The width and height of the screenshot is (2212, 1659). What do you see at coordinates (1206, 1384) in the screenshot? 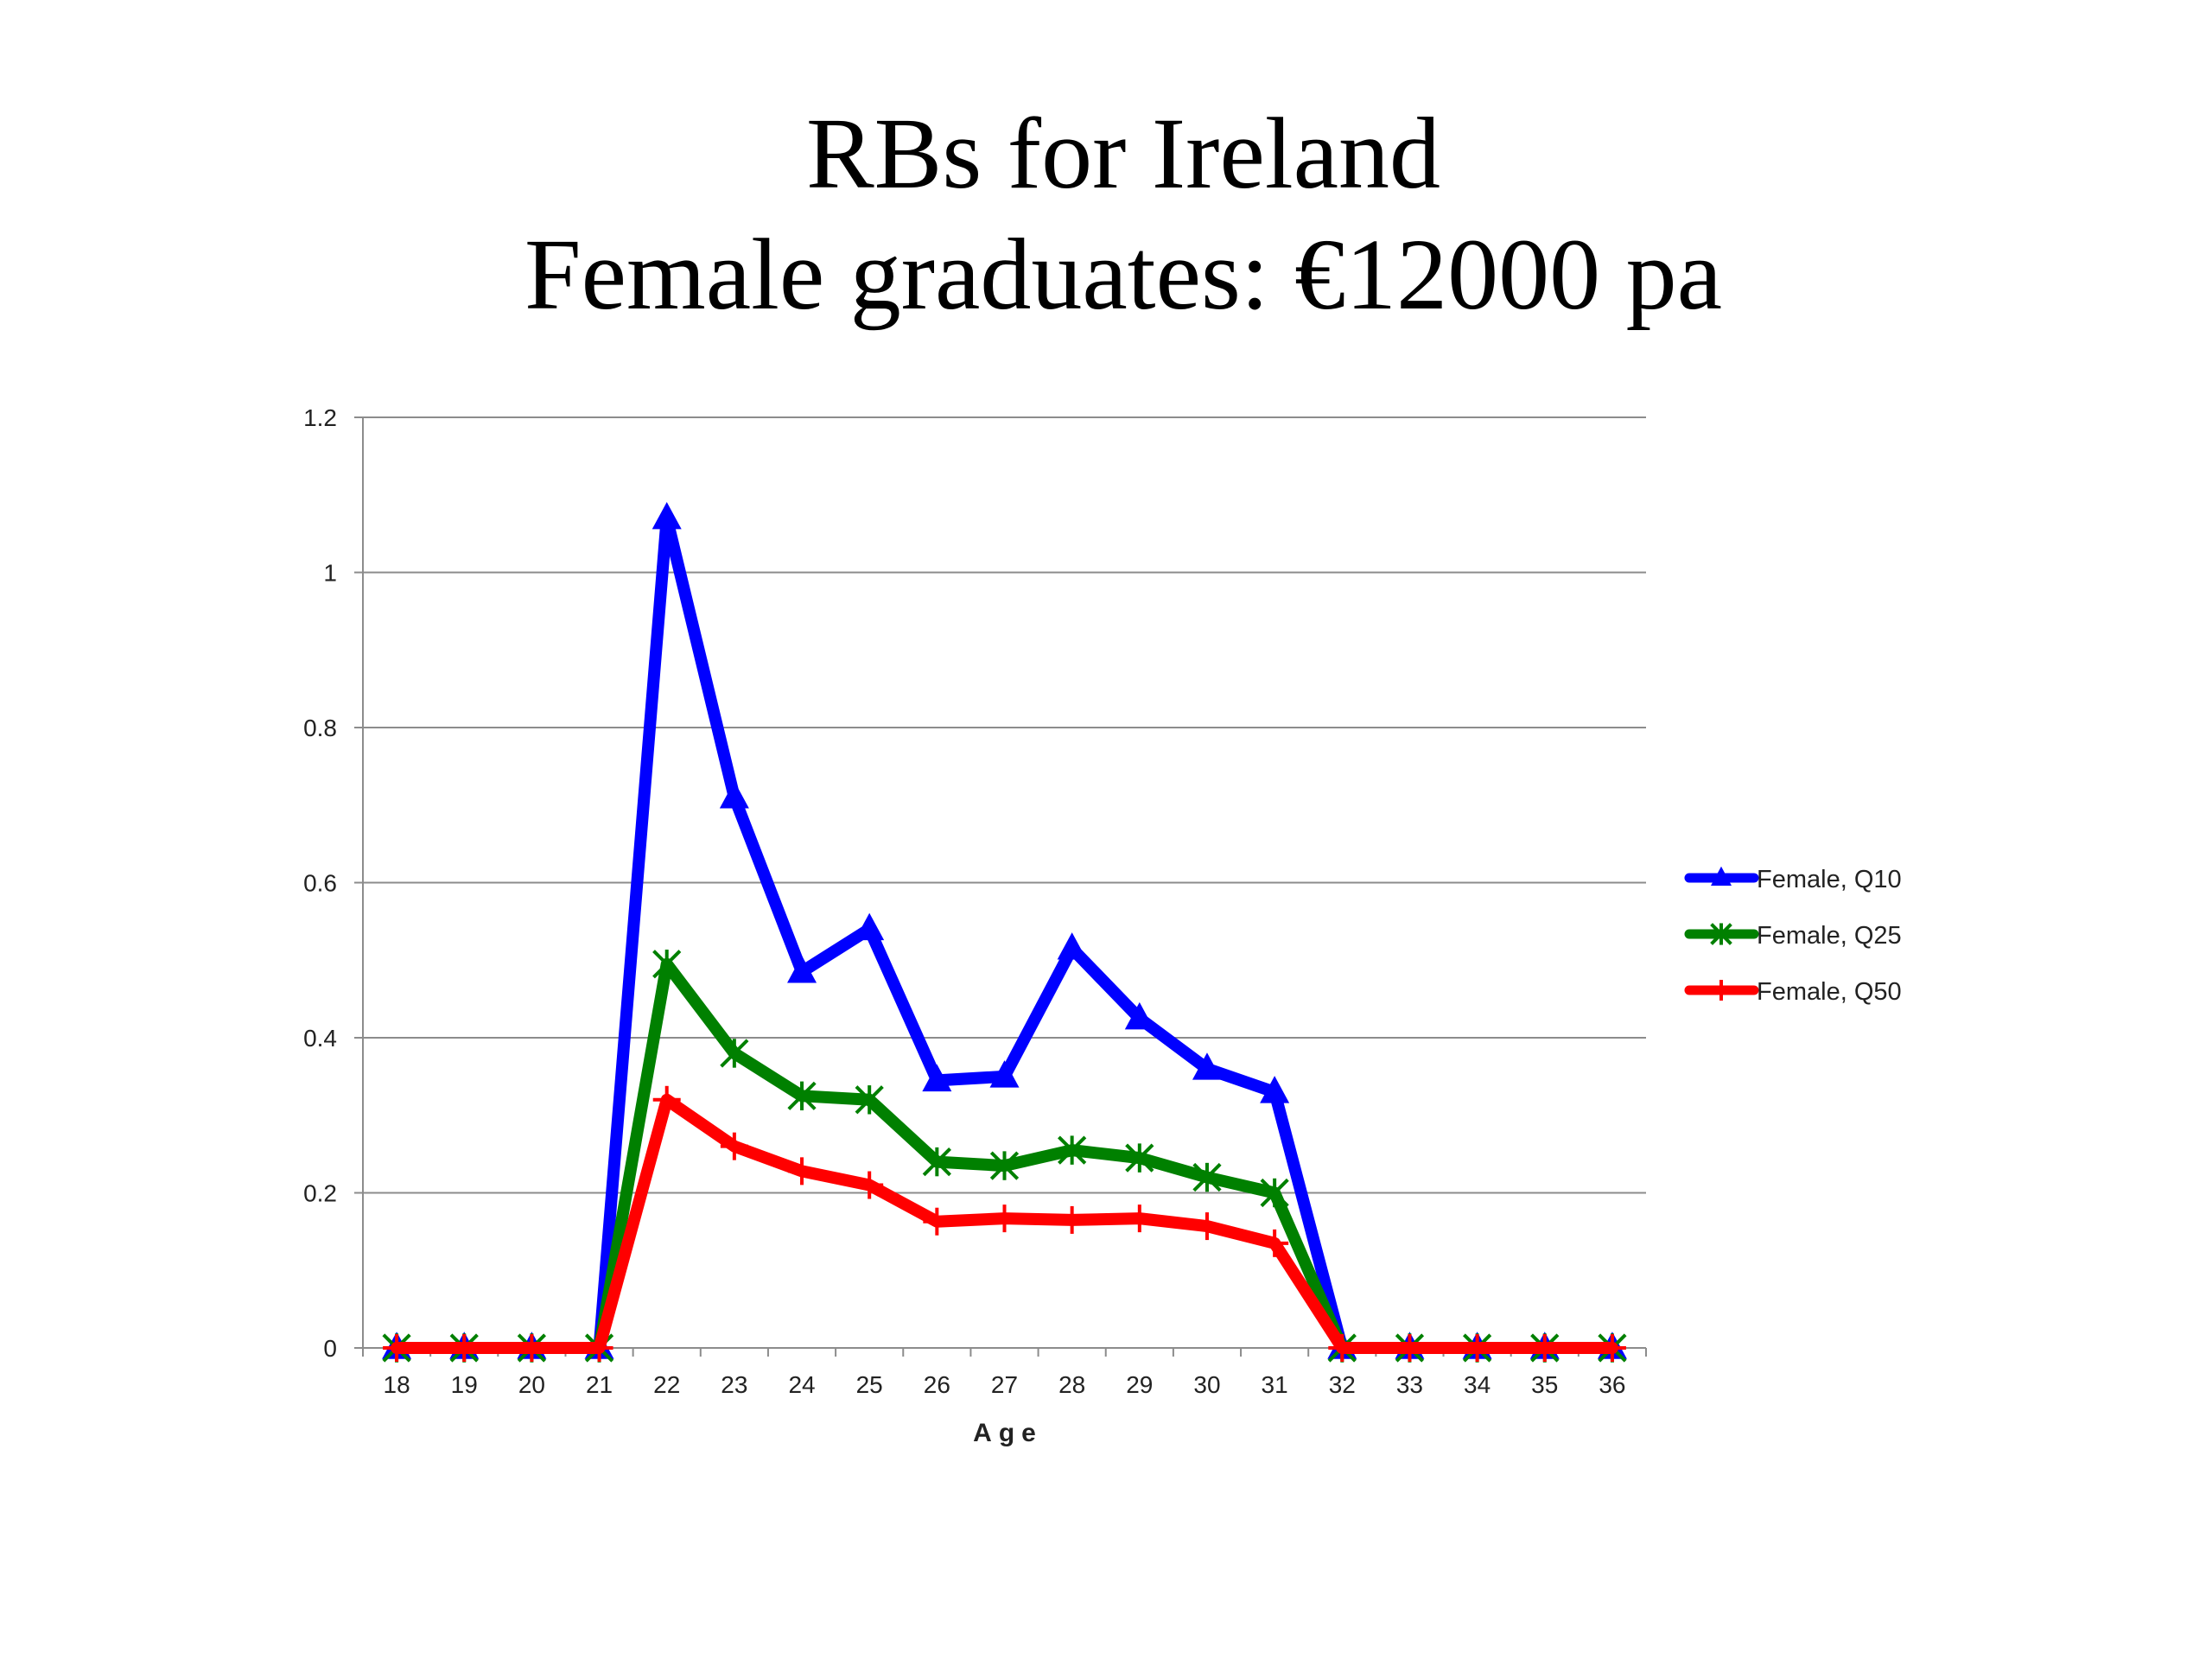
I see `x-tick-label: 30` at bounding box center [1206, 1384].